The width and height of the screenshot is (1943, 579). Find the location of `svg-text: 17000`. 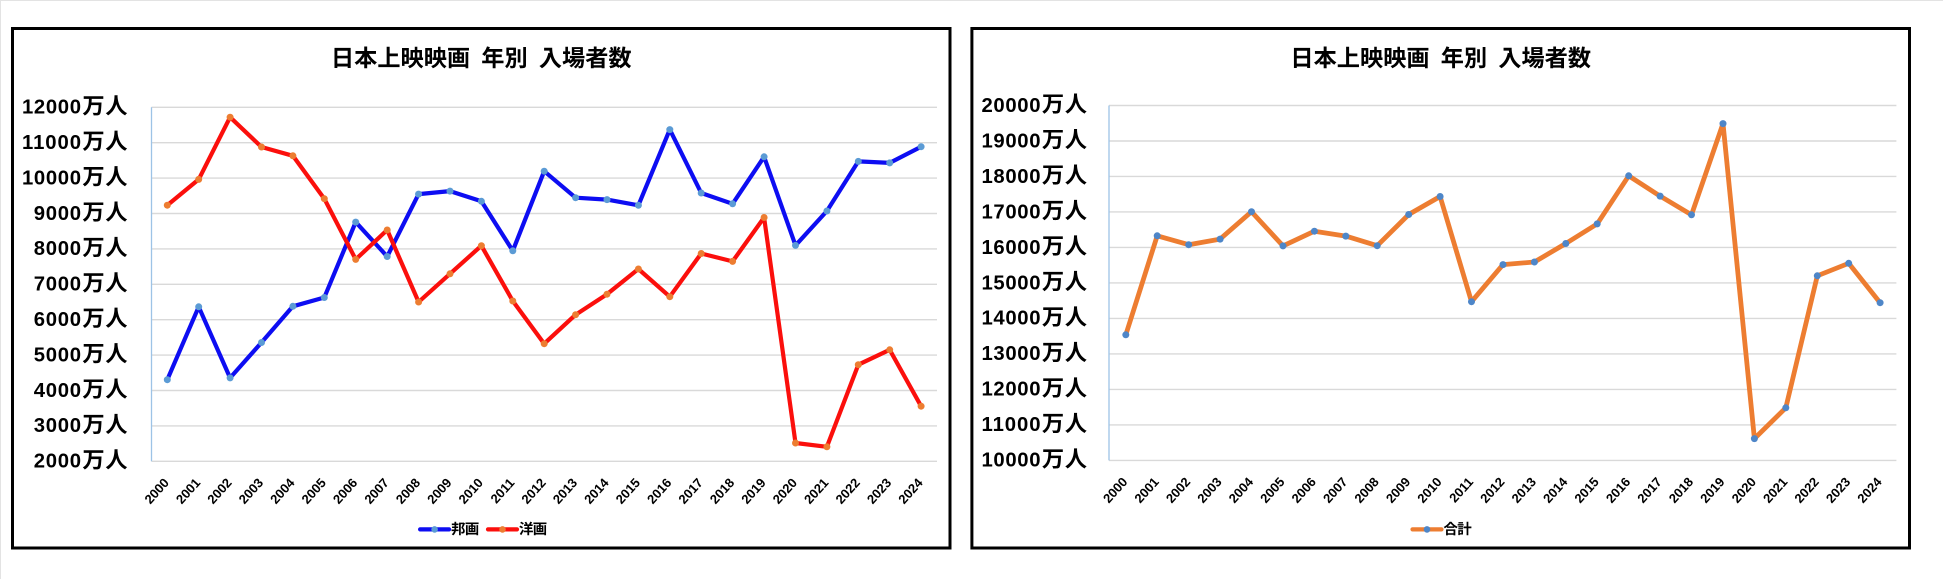

svg-text: 17000 is located at coordinates (1011, 212).